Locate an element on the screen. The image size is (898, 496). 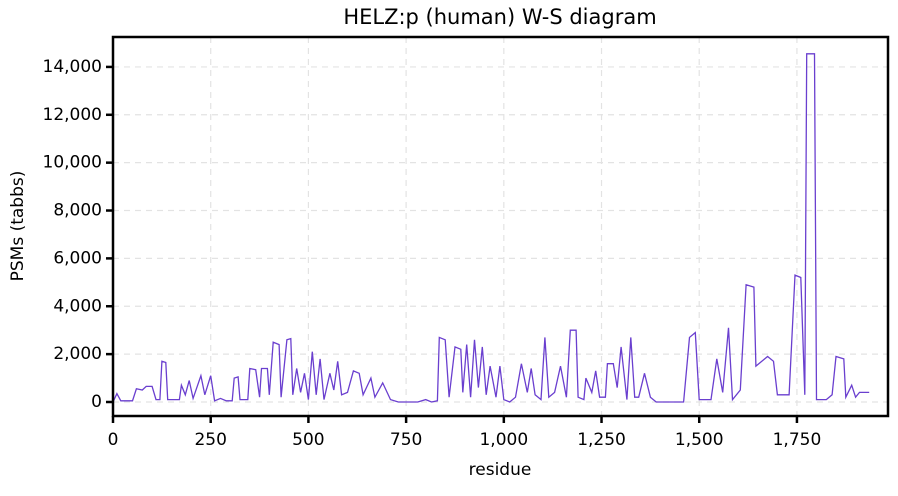
y-tick-label: 14,000 is located at coordinates (72, 67).